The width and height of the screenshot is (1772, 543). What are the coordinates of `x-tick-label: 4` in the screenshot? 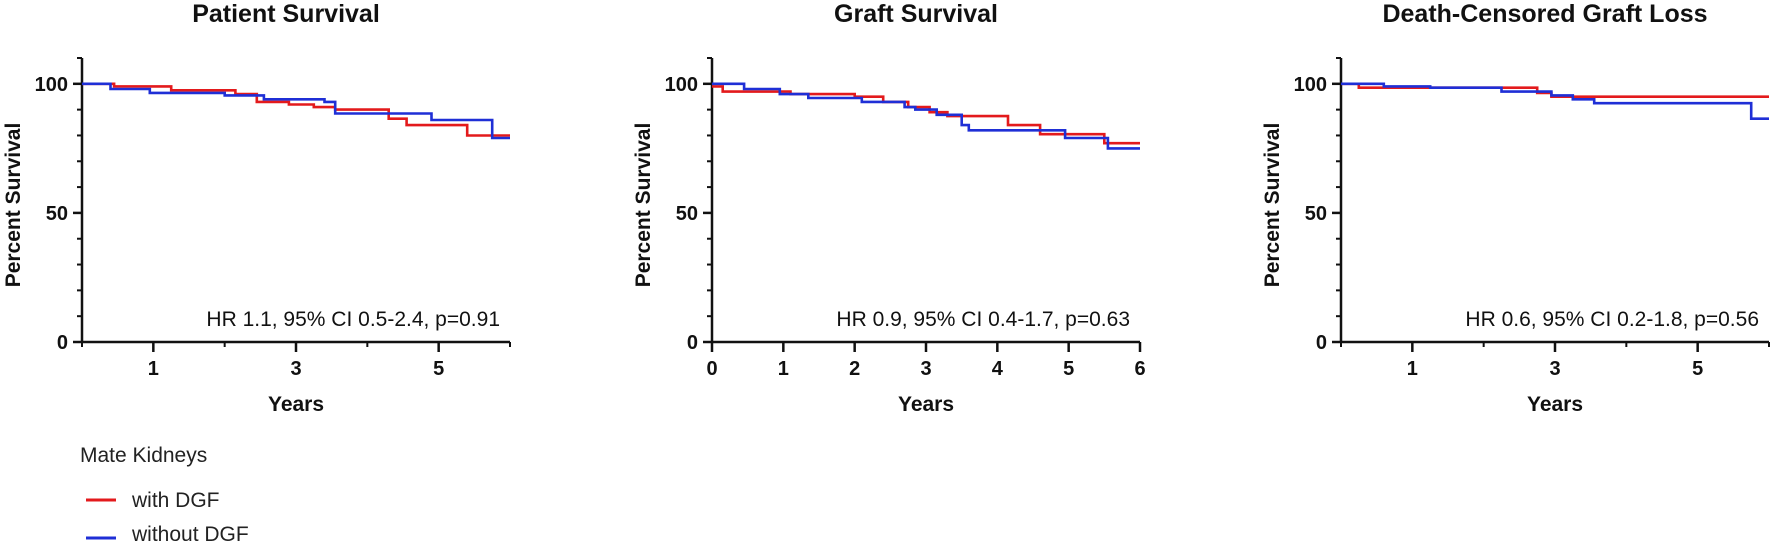 It's located at (998, 369).